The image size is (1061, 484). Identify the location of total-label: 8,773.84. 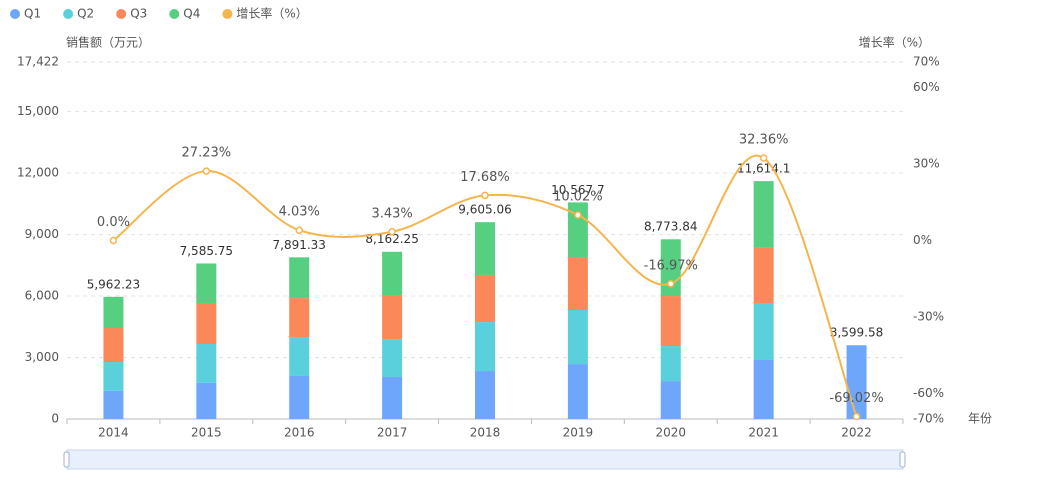
(670, 227).